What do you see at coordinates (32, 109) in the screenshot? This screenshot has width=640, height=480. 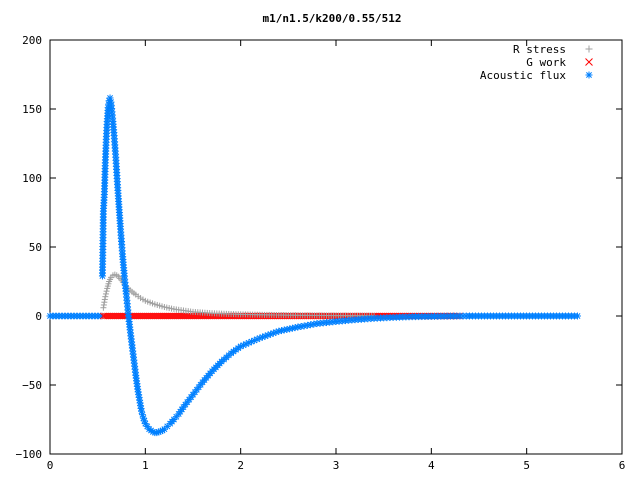 I see `y-tick-label: 150` at bounding box center [32, 109].